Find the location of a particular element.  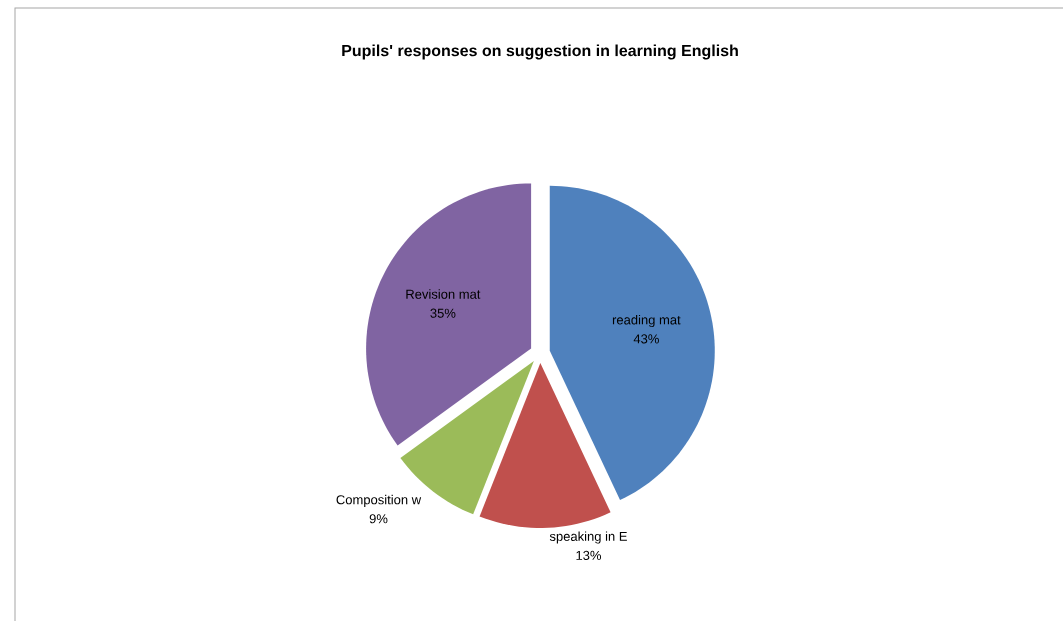

slice-label: reading mat is located at coordinates (646, 321).